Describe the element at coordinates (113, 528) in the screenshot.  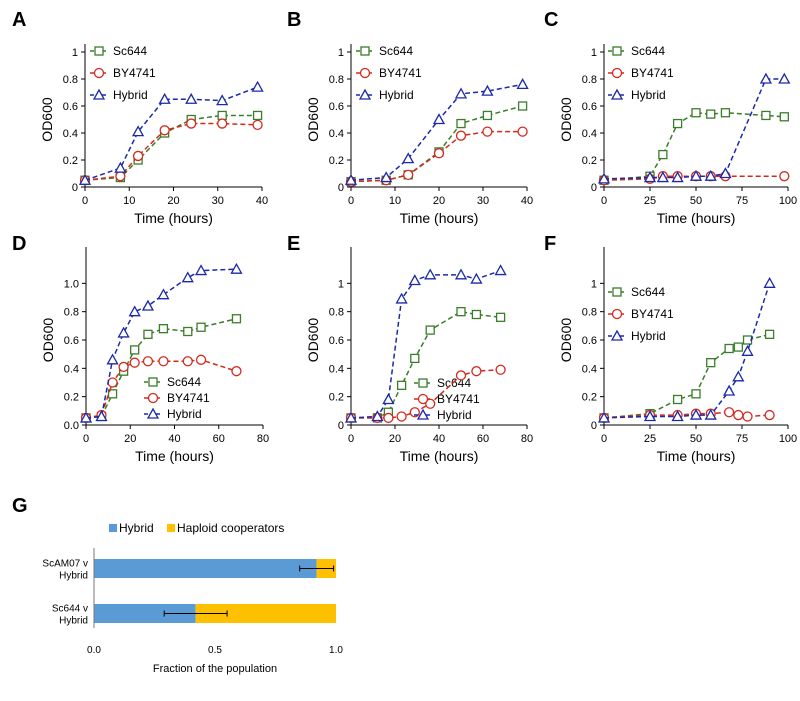
I see `legend-swatch-hybrid` at that location.